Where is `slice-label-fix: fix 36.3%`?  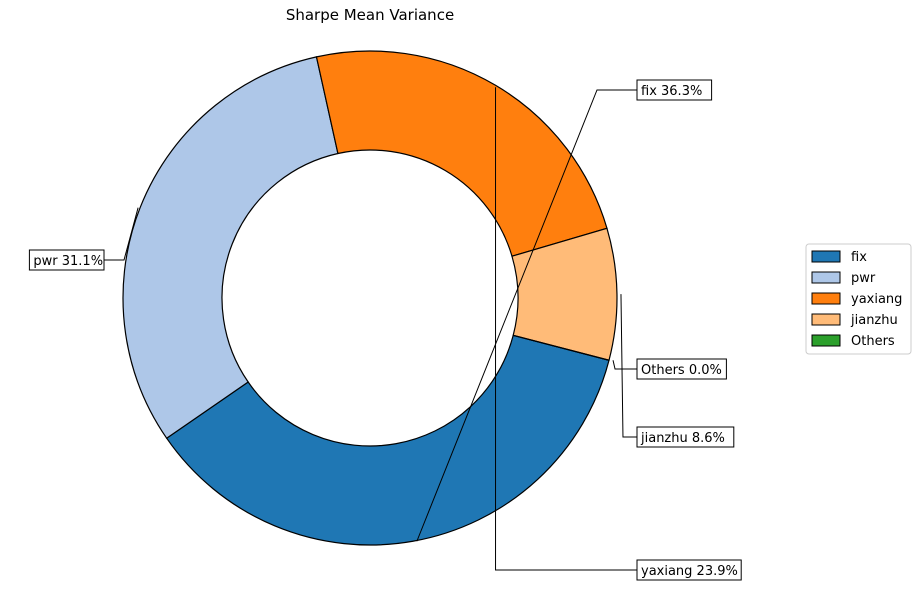 slice-label-fix: fix 36.3% is located at coordinates (671, 91).